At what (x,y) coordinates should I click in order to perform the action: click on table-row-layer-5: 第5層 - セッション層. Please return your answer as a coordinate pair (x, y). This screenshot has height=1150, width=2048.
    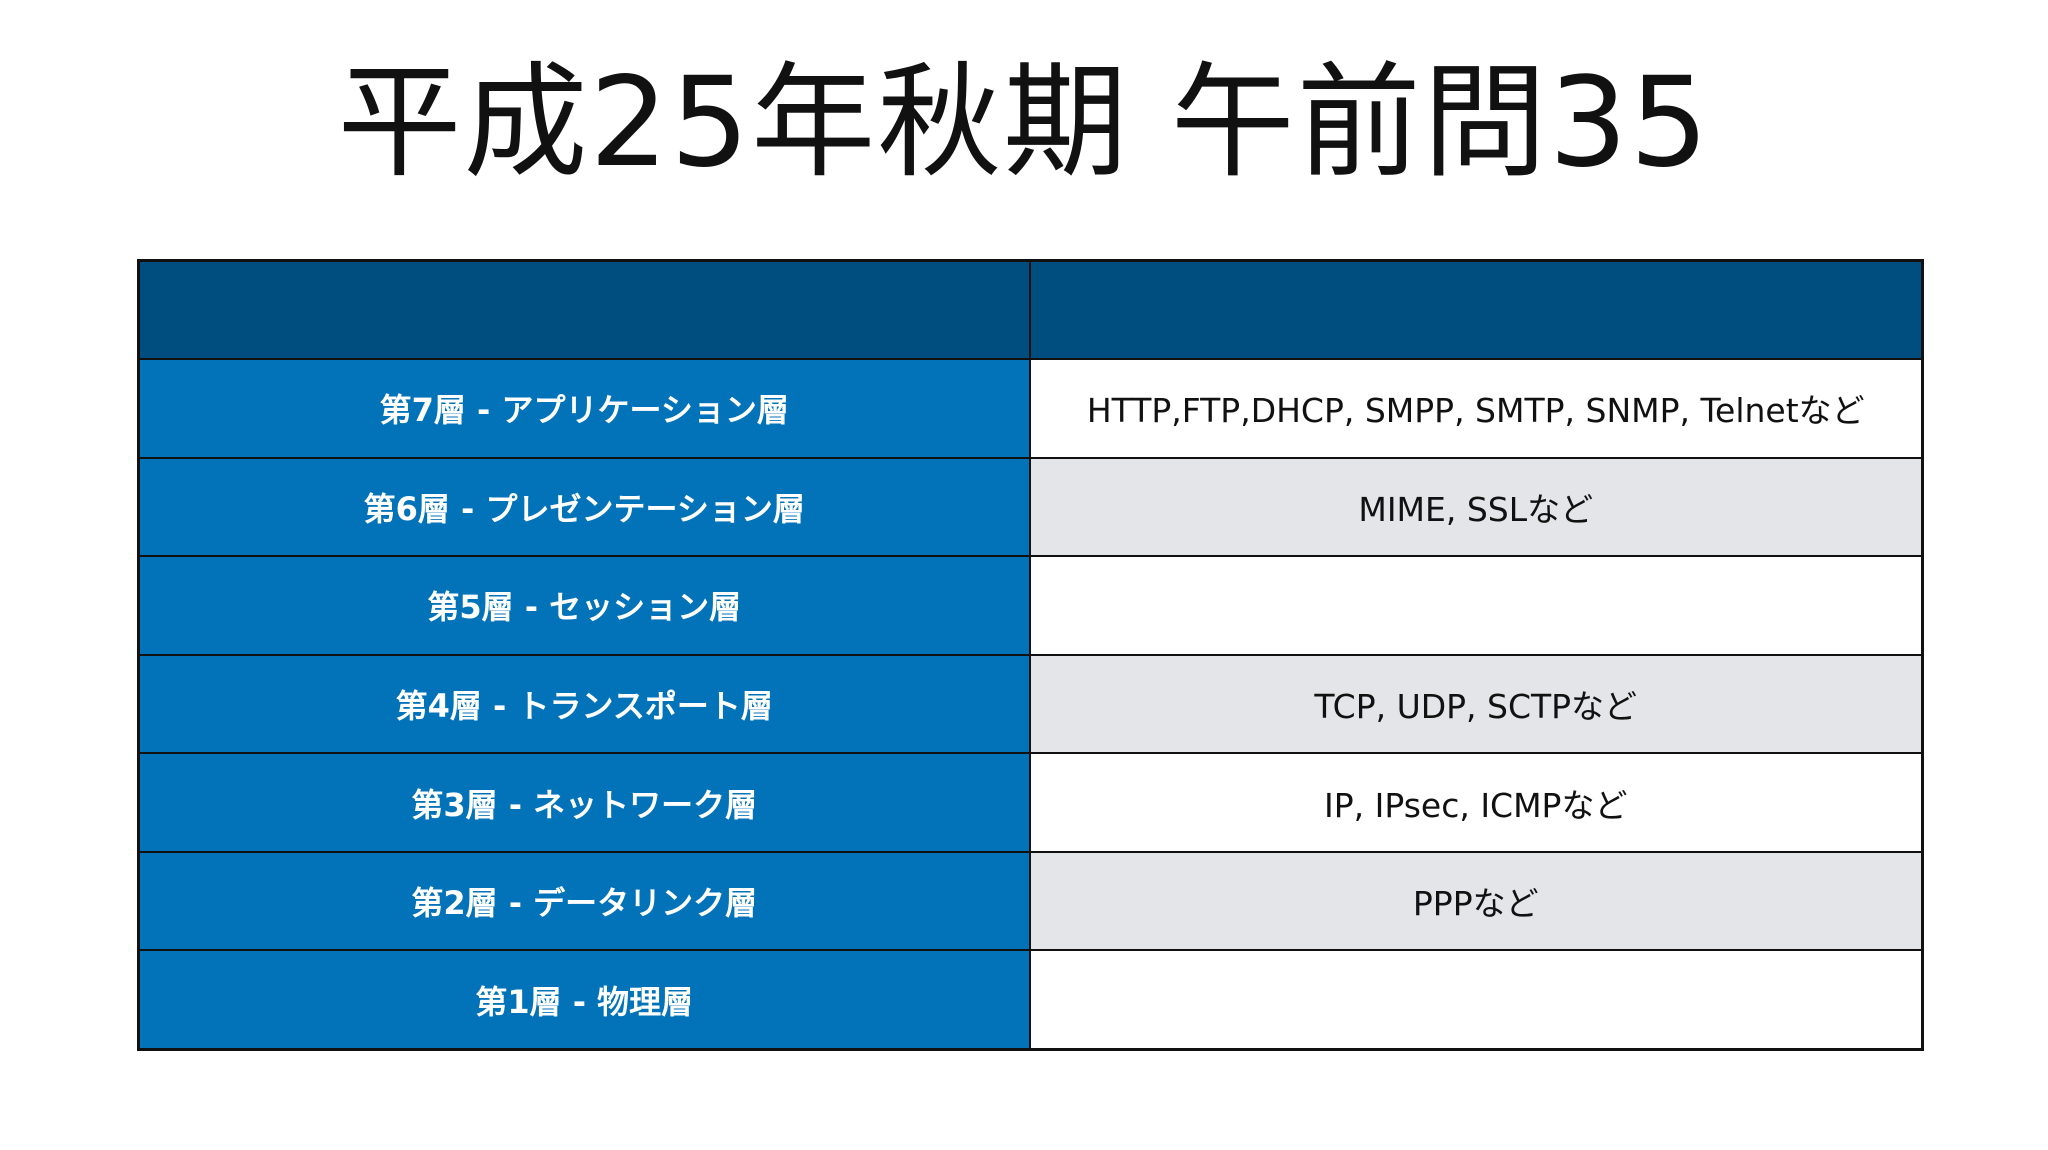
    Looking at the image, I should click on (1030, 605).